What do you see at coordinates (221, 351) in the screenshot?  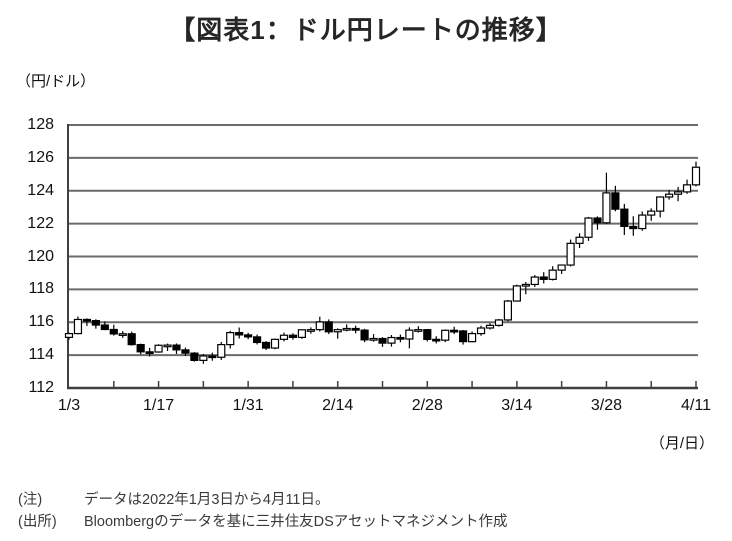 I see `candle-body-1/26` at bounding box center [221, 351].